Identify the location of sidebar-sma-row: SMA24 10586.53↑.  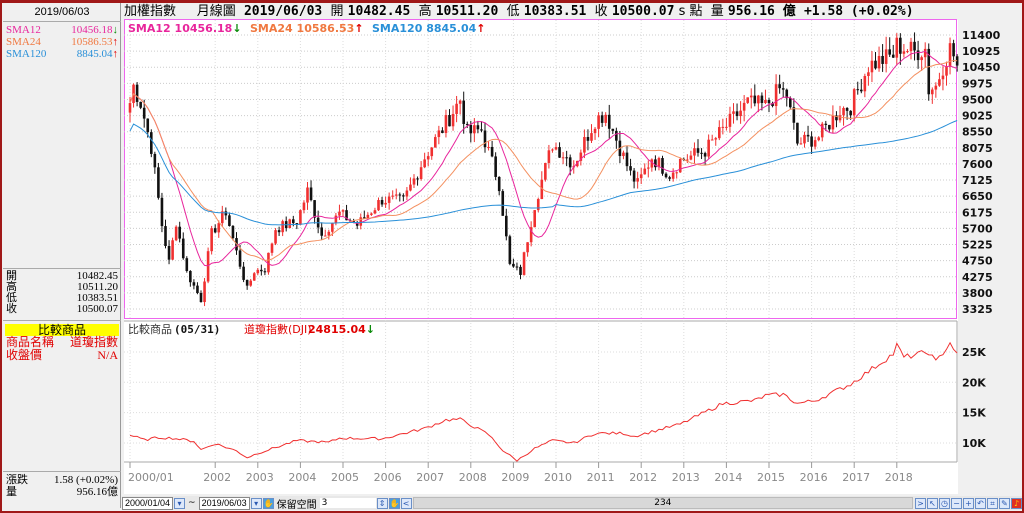
(62, 43).